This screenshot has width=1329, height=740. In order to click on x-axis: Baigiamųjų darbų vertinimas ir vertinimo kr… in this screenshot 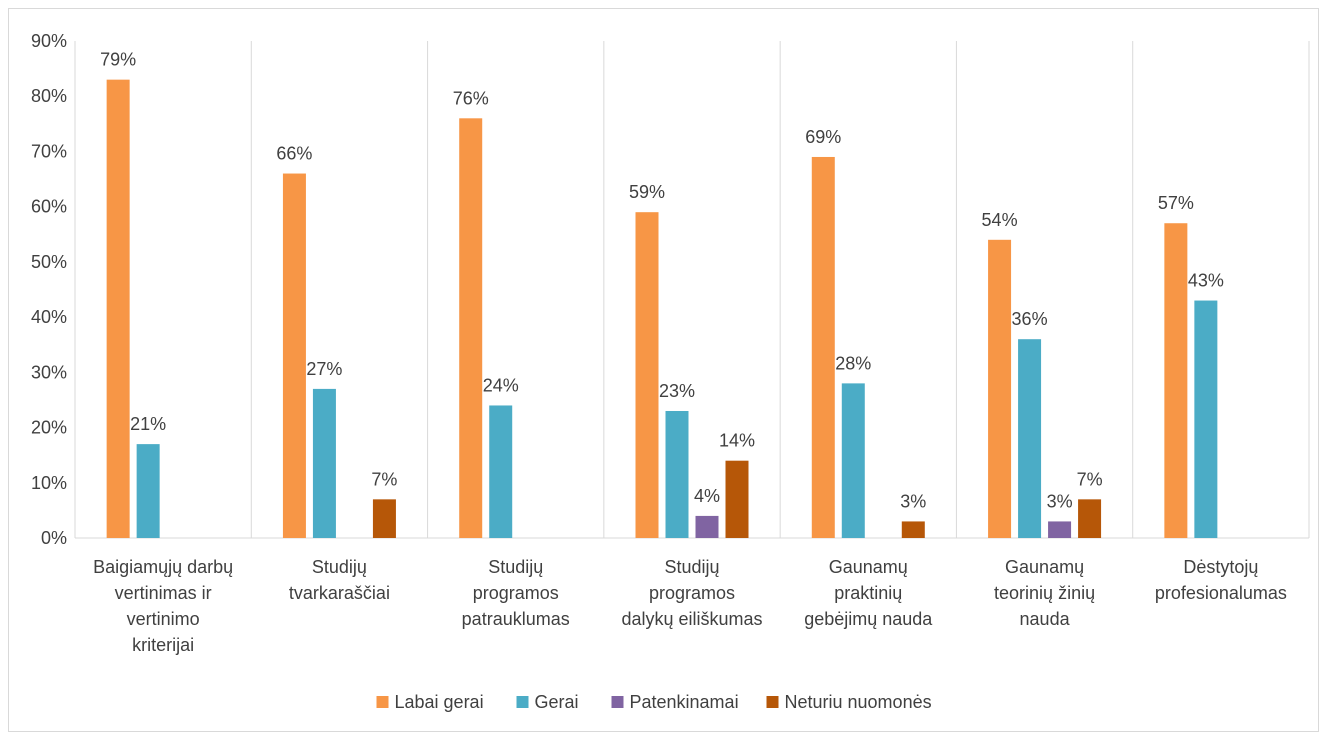, I will do `click(690, 606)`.